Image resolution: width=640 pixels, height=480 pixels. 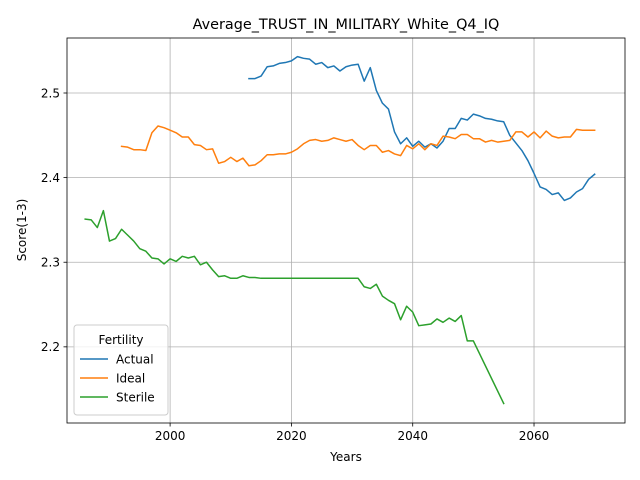 What do you see at coordinates (50, 263) in the screenshot?
I see `y-tick-label: 2.3` at bounding box center [50, 263].